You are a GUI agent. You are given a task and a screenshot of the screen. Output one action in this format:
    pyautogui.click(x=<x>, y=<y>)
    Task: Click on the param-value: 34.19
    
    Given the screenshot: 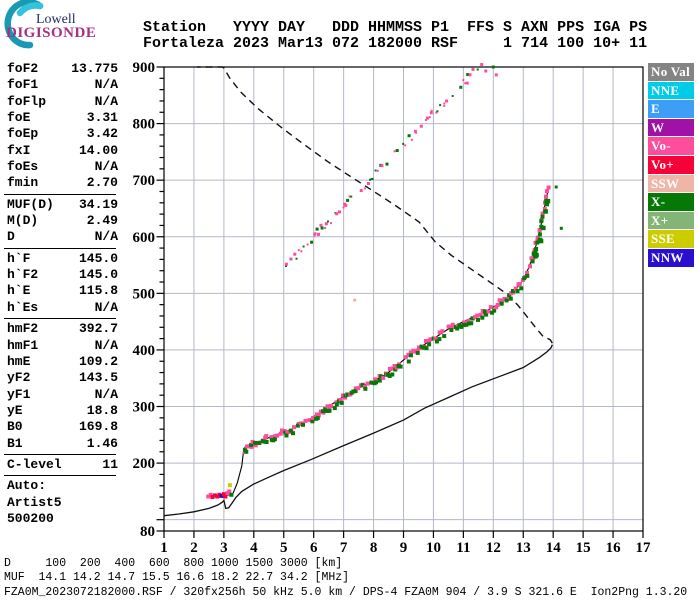 What is the action you would take?
    pyautogui.click(x=98, y=204)
    